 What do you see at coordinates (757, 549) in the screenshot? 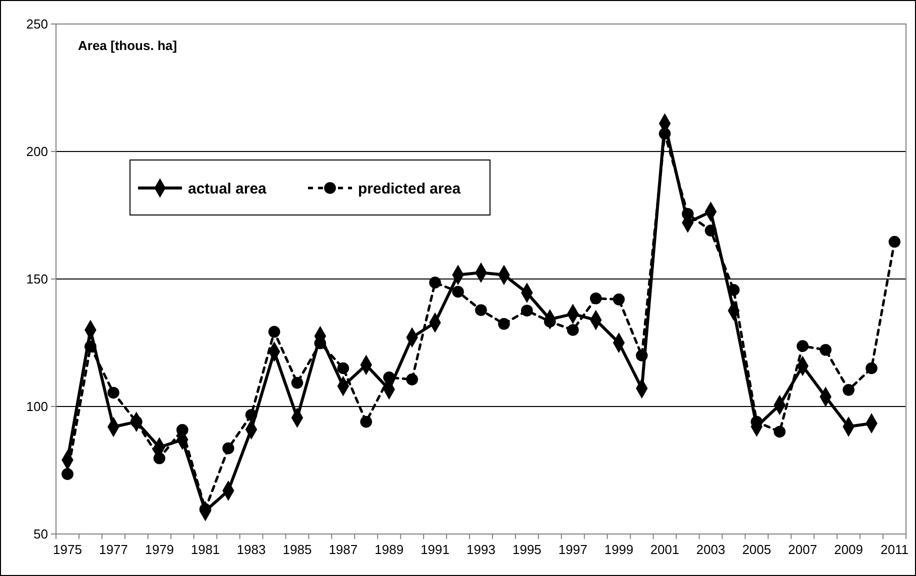
I see `x-tick-label: 2005` at bounding box center [757, 549].